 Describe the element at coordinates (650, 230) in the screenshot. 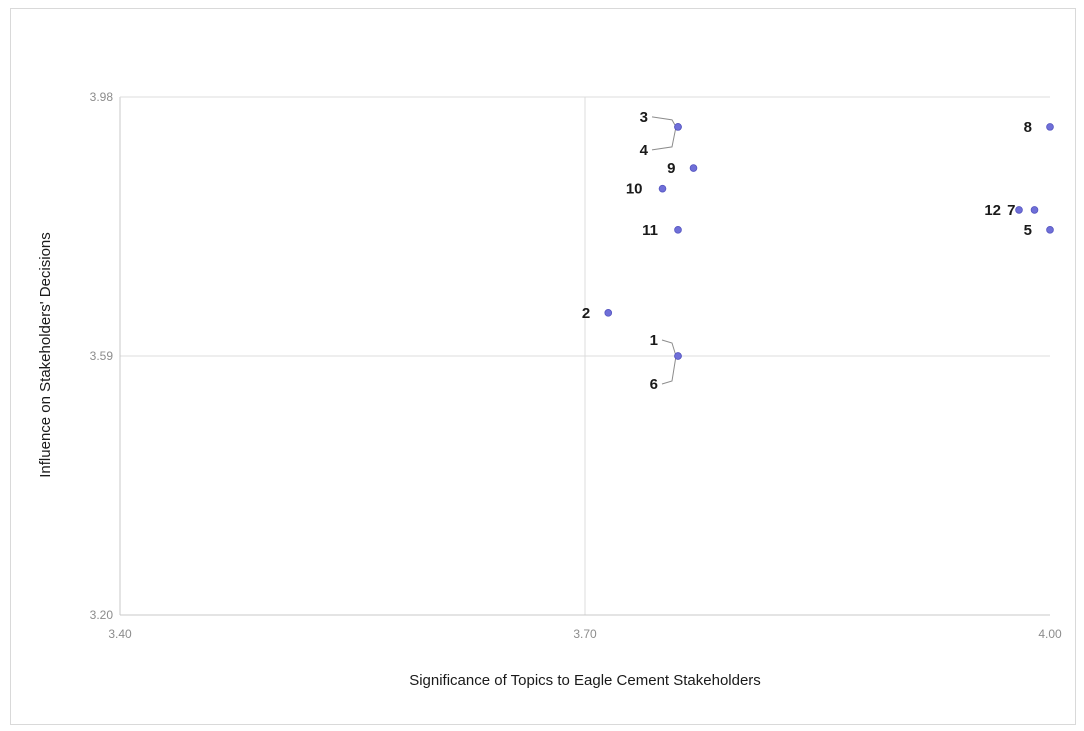

I see `point-label-11: 11` at that location.